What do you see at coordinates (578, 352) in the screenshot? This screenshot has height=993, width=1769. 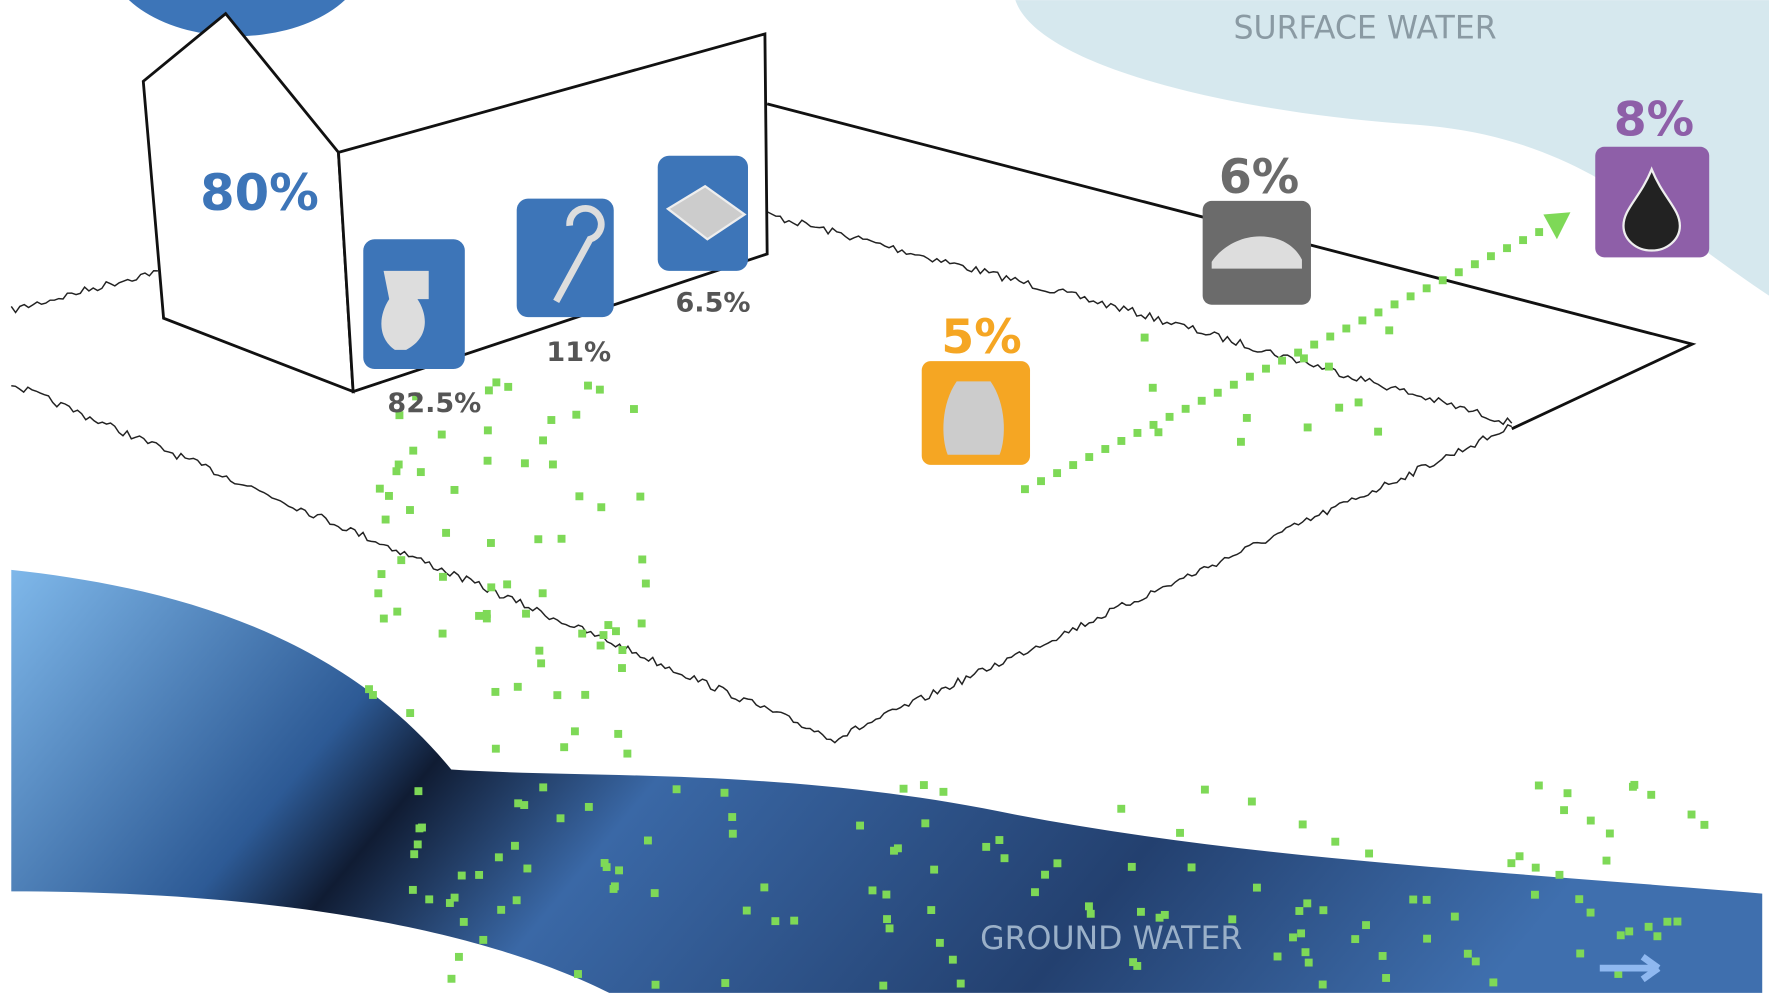 I see `shower-share: 11%` at bounding box center [578, 352].